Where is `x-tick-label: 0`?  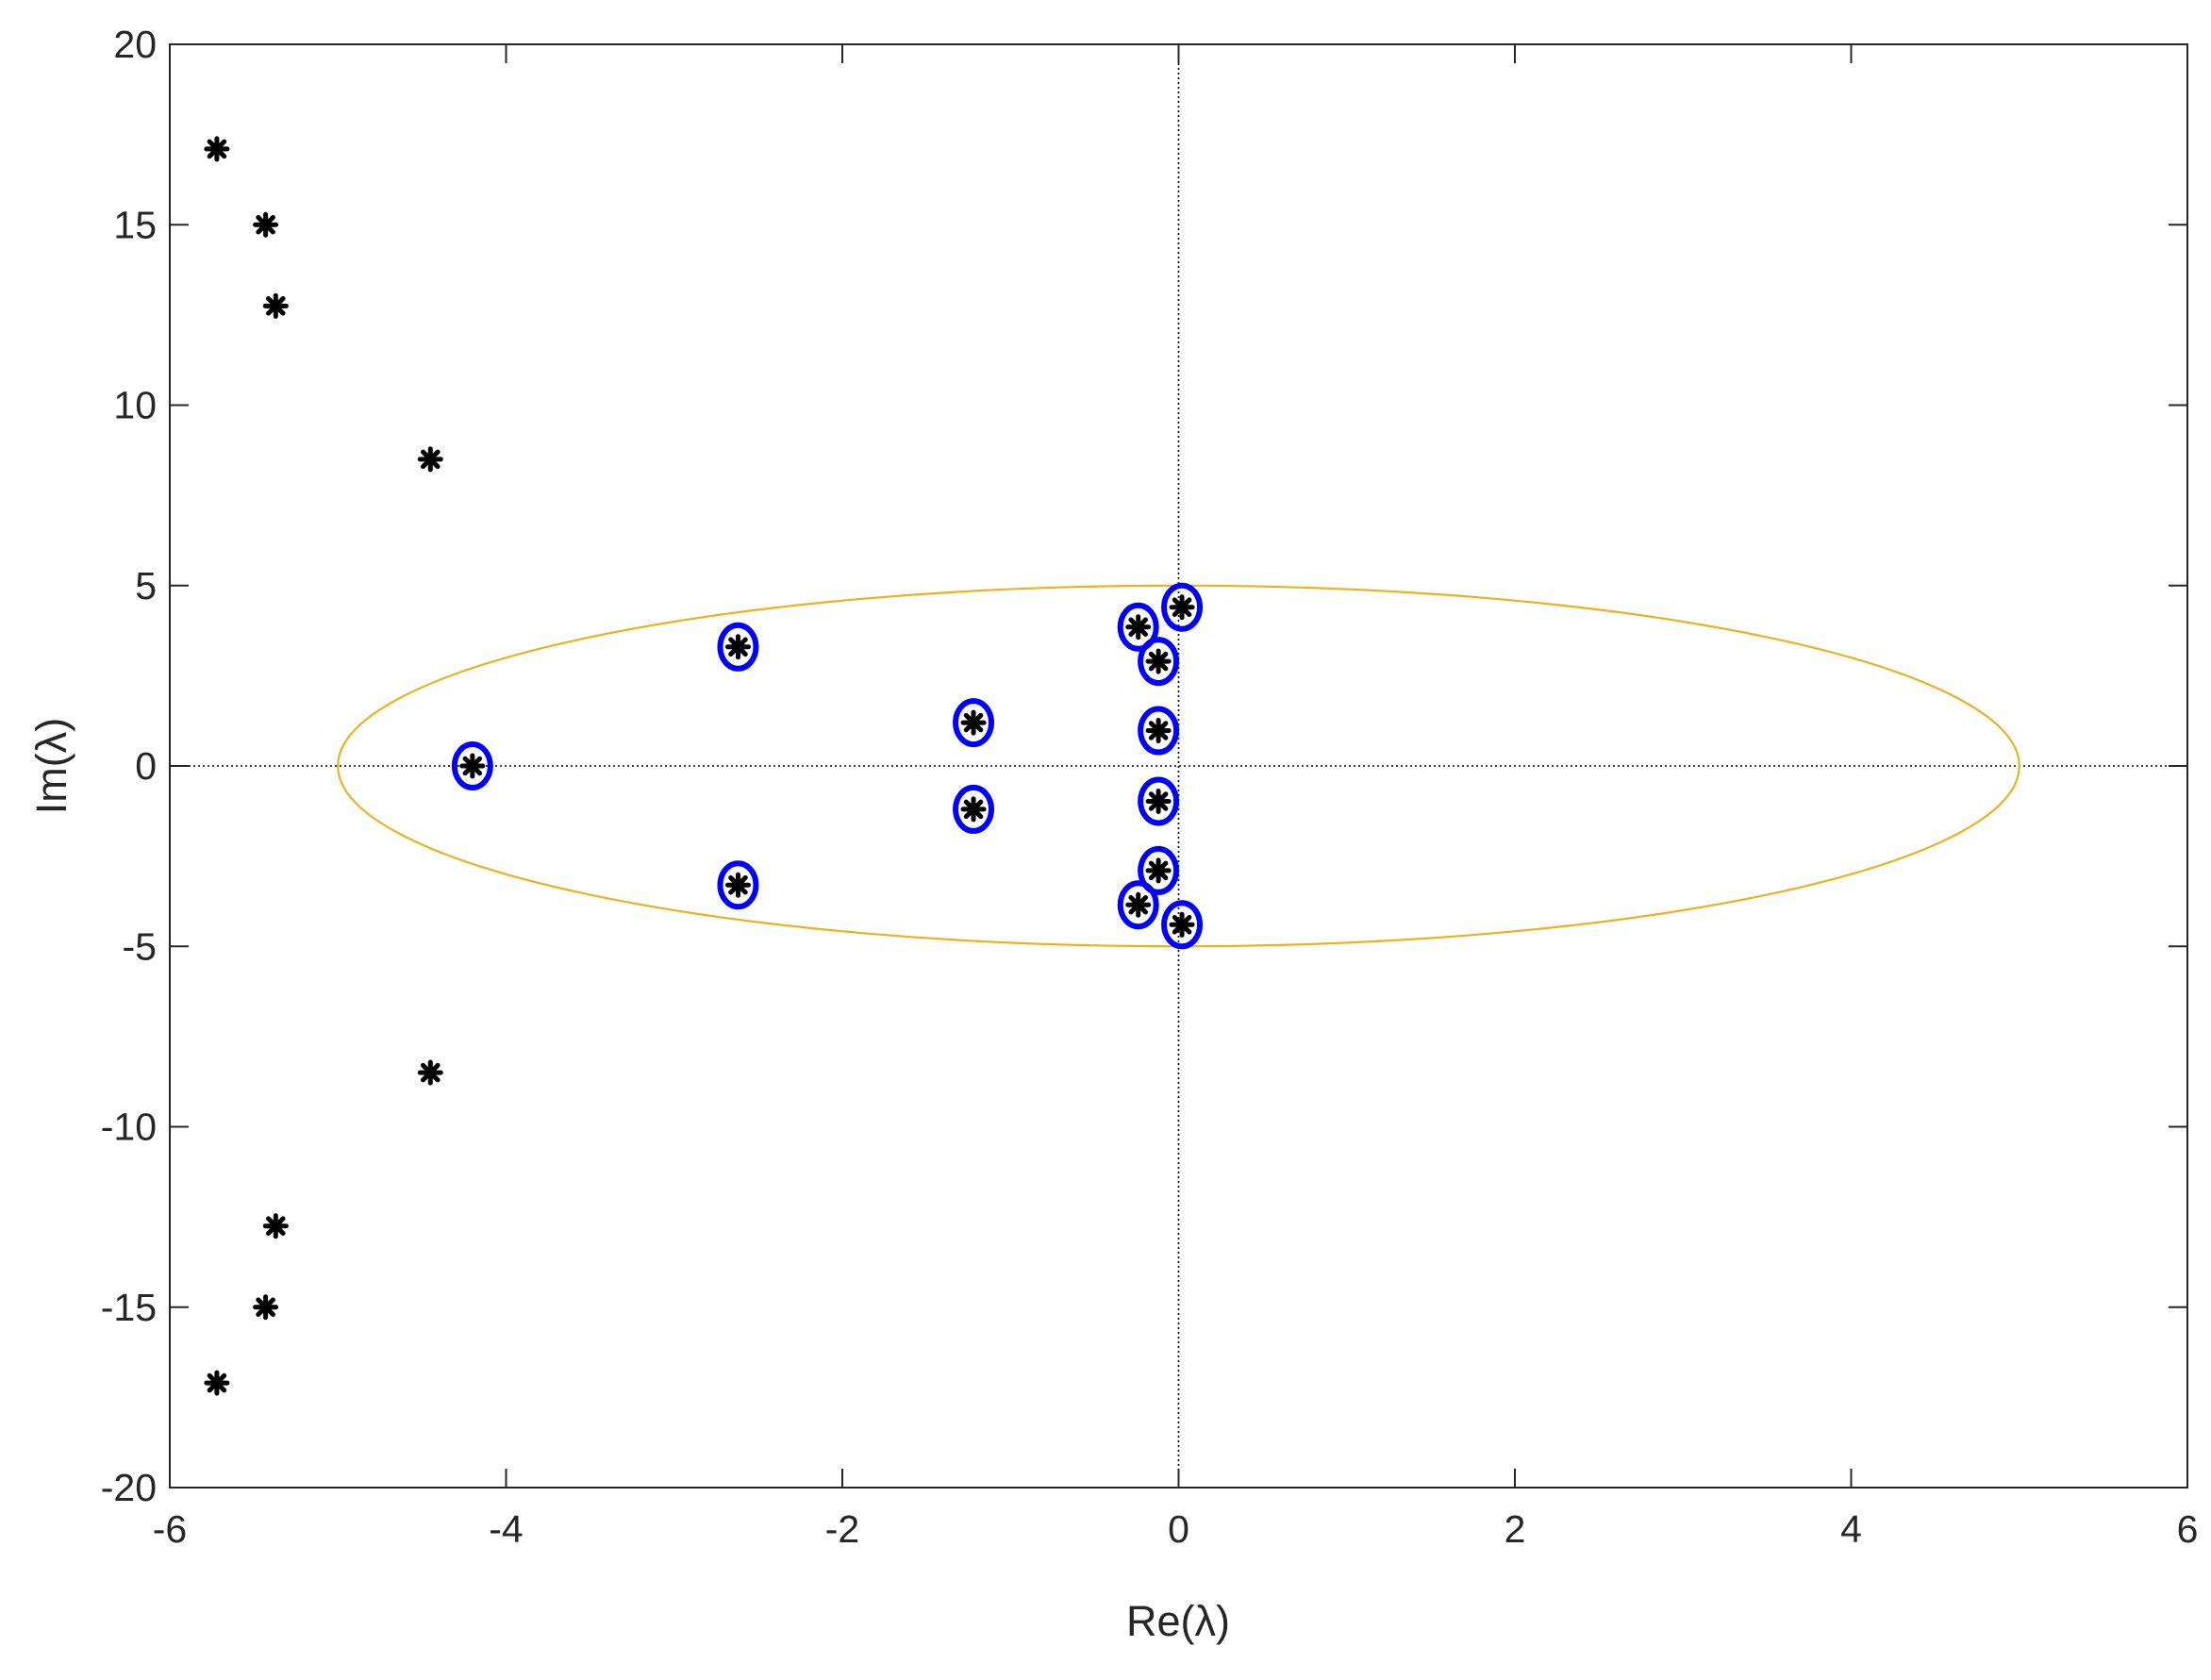
x-tick-label: 0 is located at coordinates (1178, 1529).